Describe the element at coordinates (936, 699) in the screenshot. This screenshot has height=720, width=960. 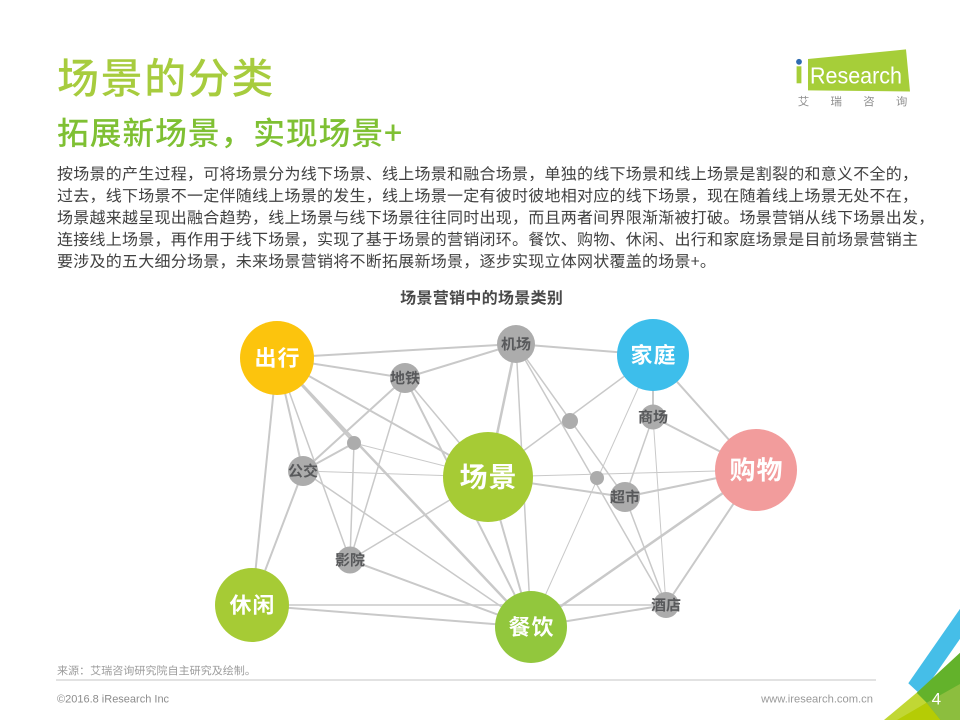
I see `svg-text: 4` at that location.